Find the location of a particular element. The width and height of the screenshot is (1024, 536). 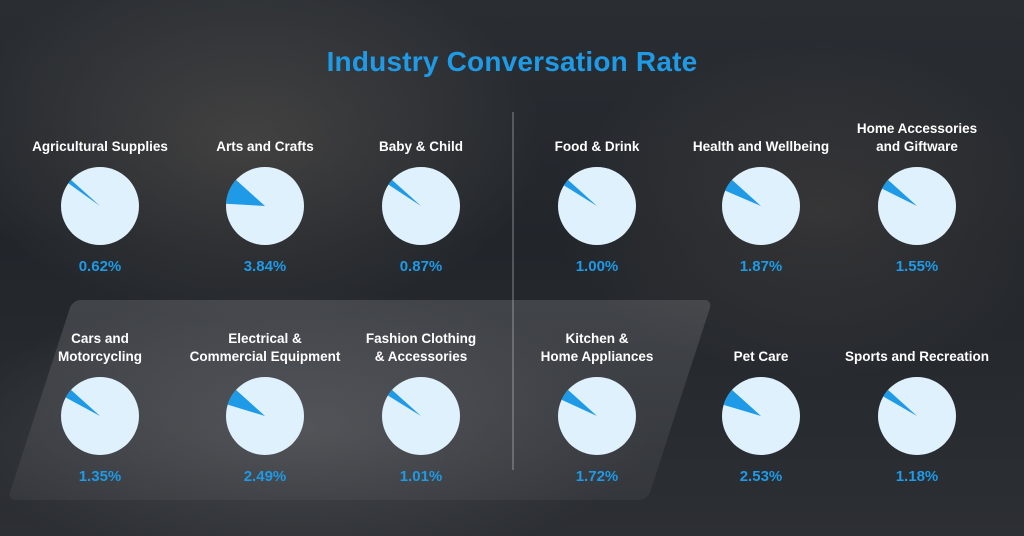

category-label: Food & Drink is located at coordinates (597, 147).